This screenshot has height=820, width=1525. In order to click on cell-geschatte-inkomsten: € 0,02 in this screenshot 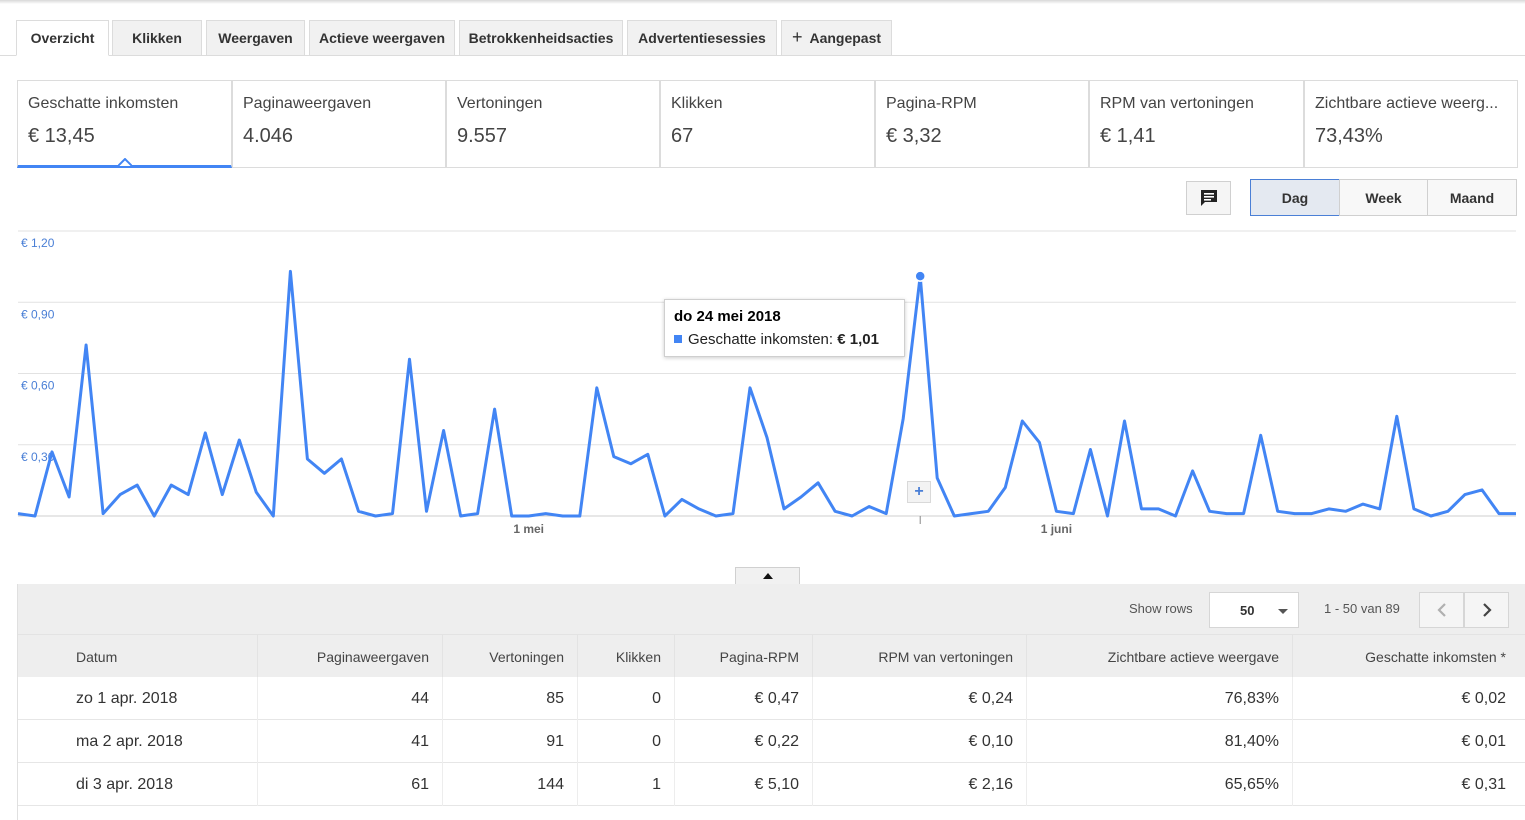, I will do `click(1483, 698)`.